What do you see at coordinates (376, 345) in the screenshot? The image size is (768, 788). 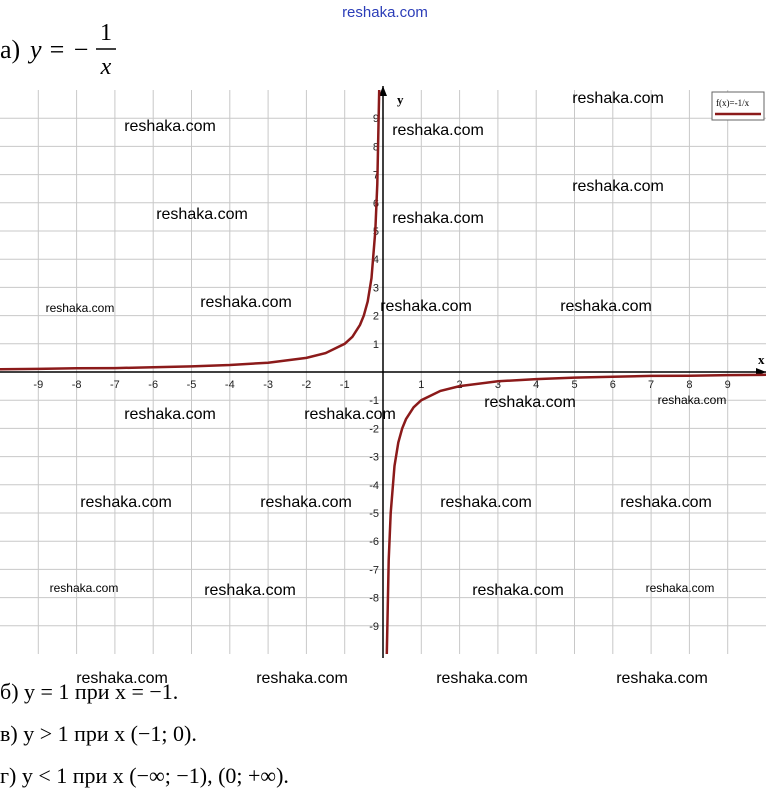 I see `y-tick-label: 1` at bounding box center [376, 345].